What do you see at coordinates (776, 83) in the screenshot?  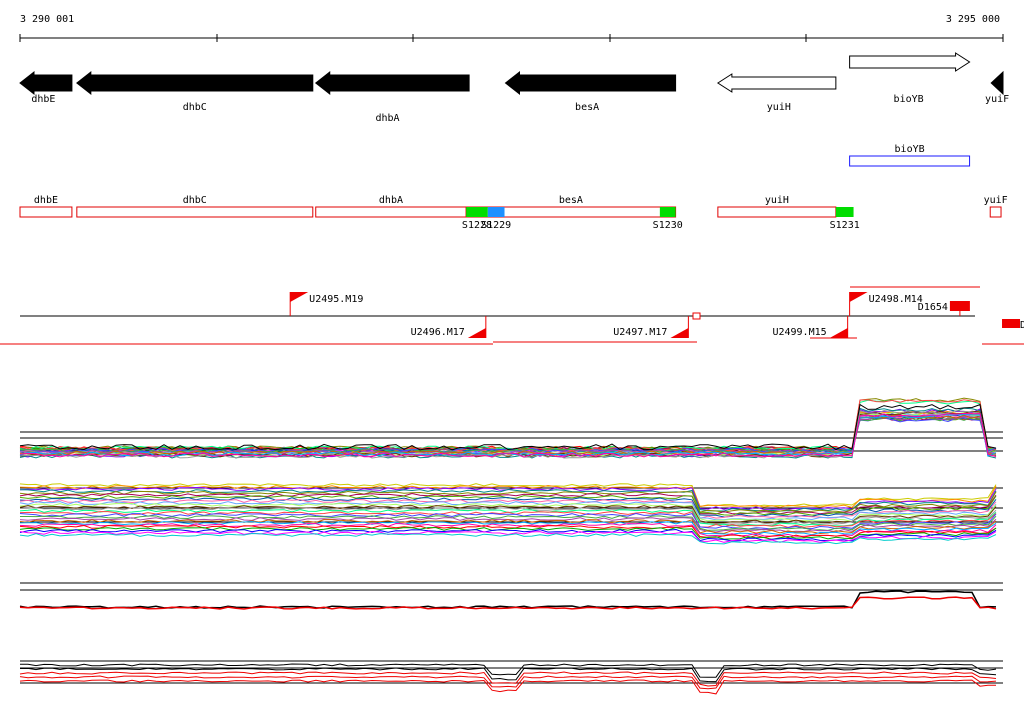 I see `gene-arrow-yuiH` at bounding box center [776, 83].